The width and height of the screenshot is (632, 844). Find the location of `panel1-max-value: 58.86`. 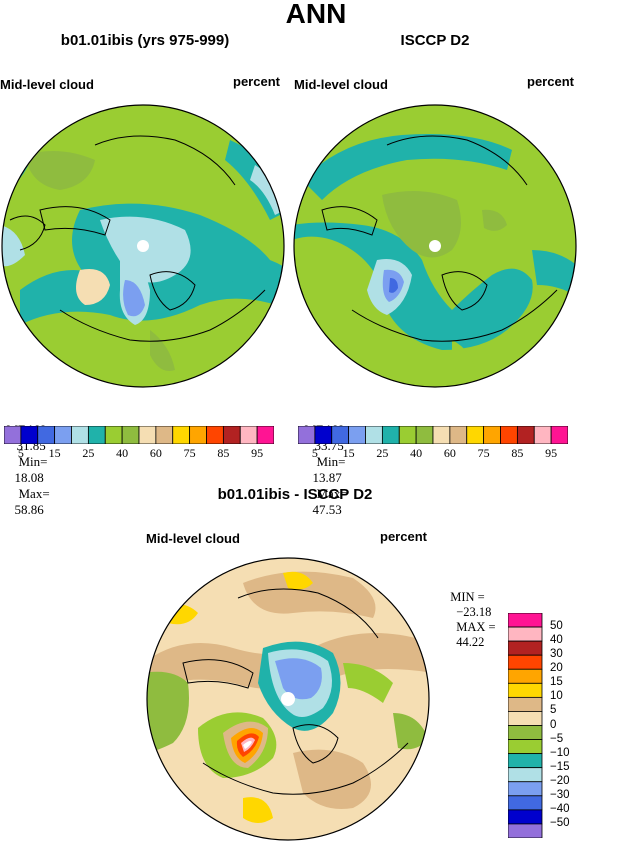

panel1-max-value: 58.86 is located at coordinates (29, 509).